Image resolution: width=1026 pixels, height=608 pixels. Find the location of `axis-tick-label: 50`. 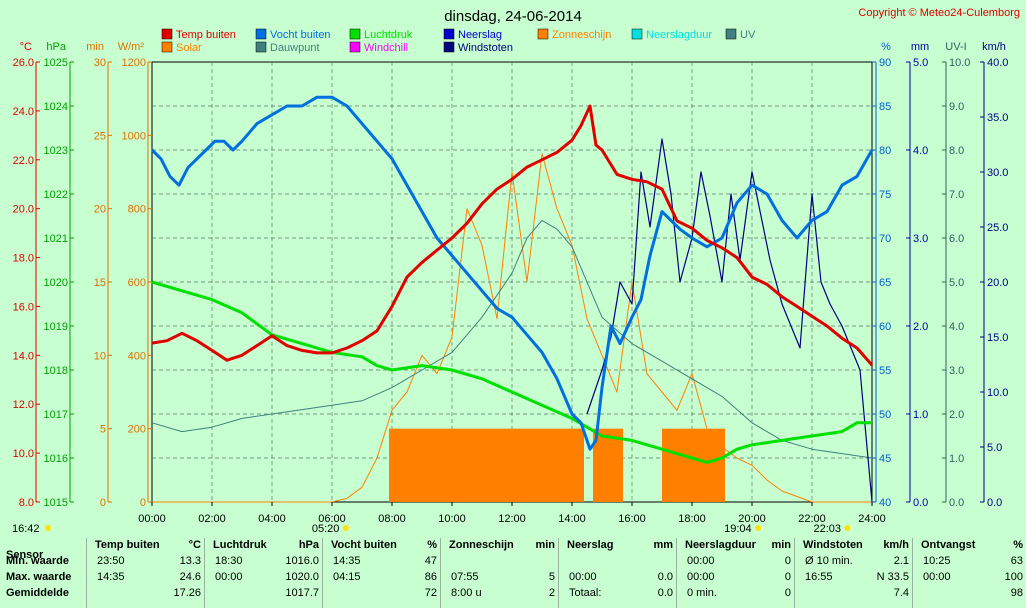

axis-tick-label: 50 is located at coordinates (885, 415).